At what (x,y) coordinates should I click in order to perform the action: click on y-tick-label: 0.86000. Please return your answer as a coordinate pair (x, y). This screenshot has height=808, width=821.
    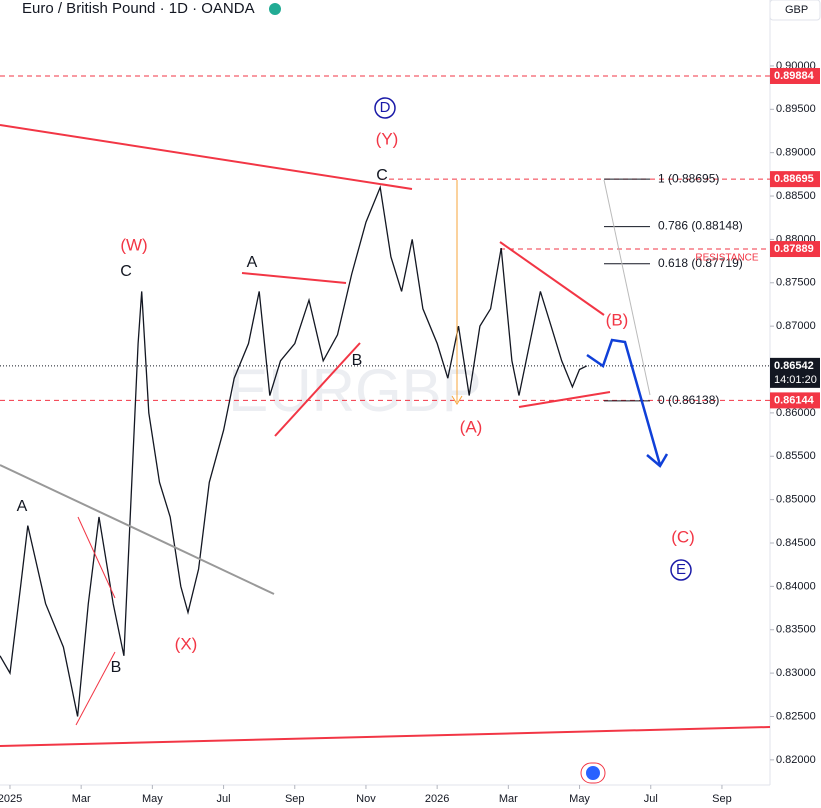
    Looking at the image, I should click on (796, 413).